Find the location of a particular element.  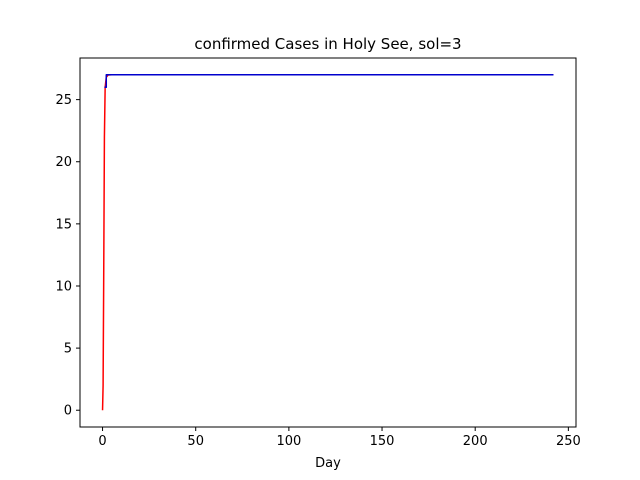

x-tick-label: 150 is located at coordinates (382, 441).